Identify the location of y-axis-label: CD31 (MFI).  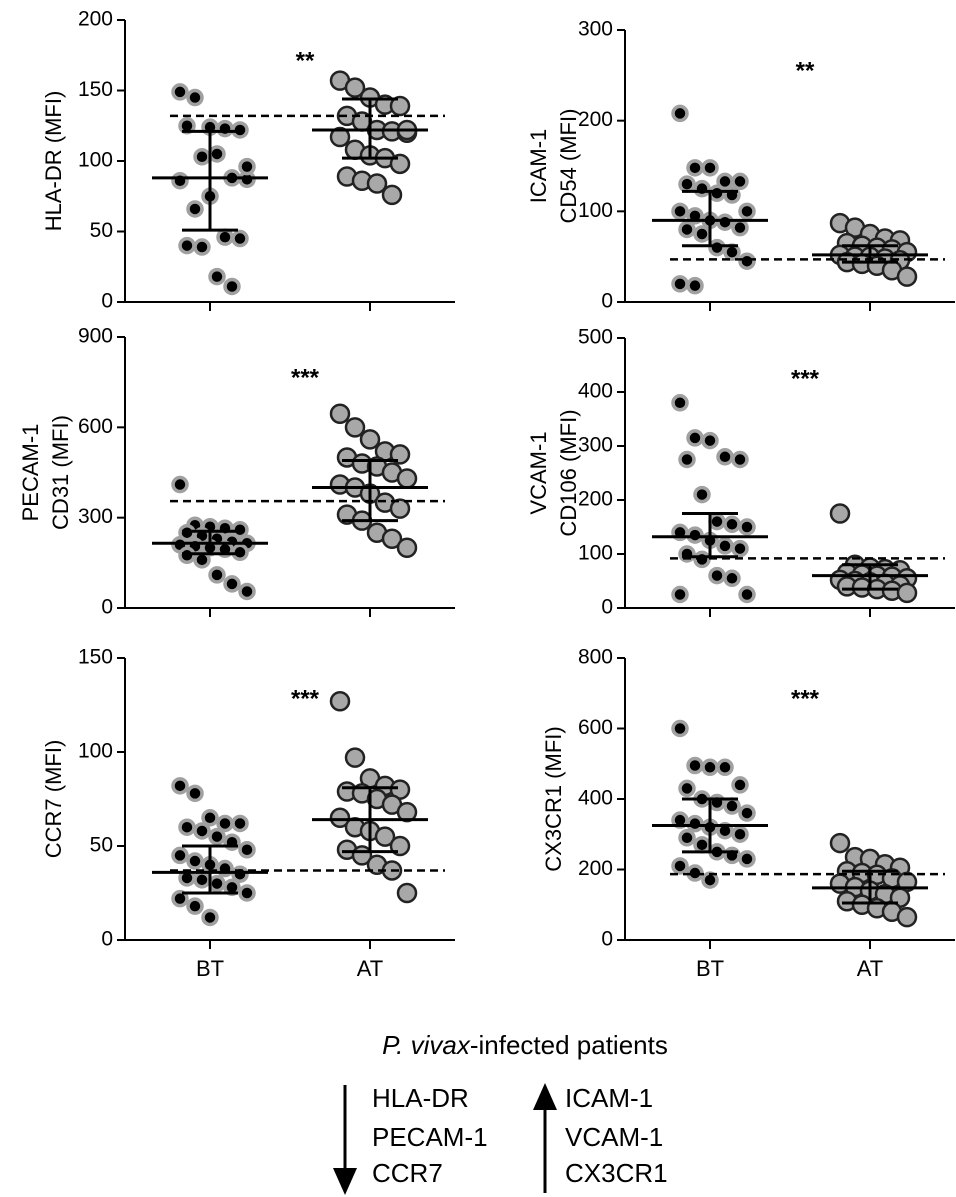
(60, 472).